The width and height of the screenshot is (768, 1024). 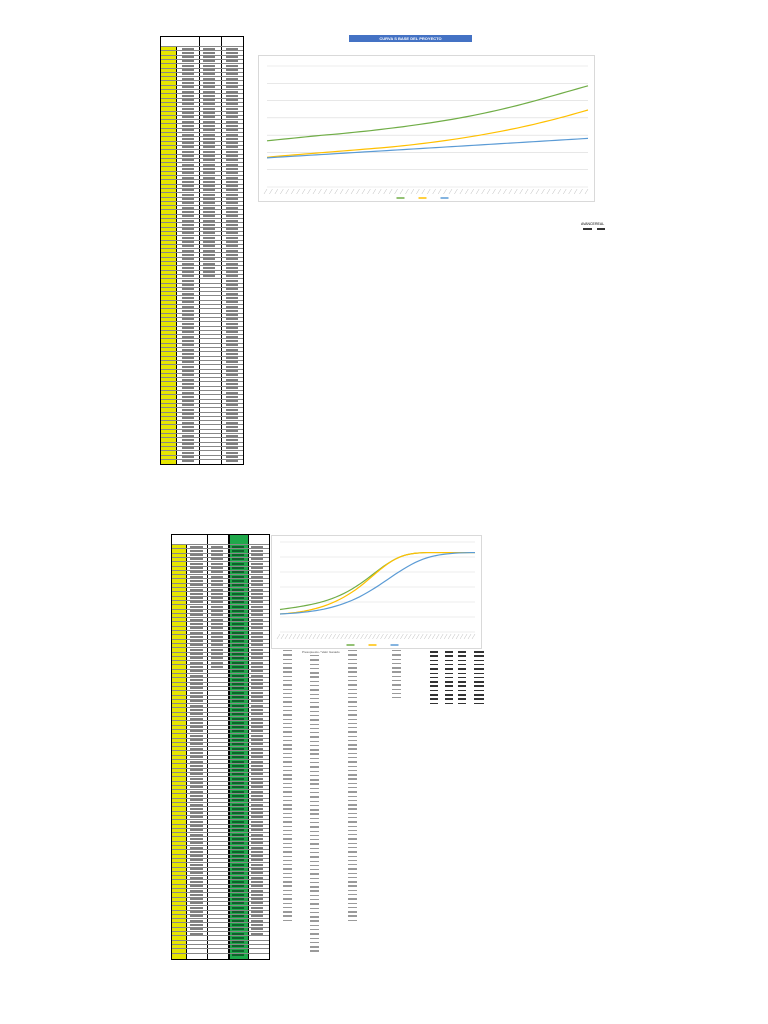 I want to click on summary-cell, so click(x=449, y=695).